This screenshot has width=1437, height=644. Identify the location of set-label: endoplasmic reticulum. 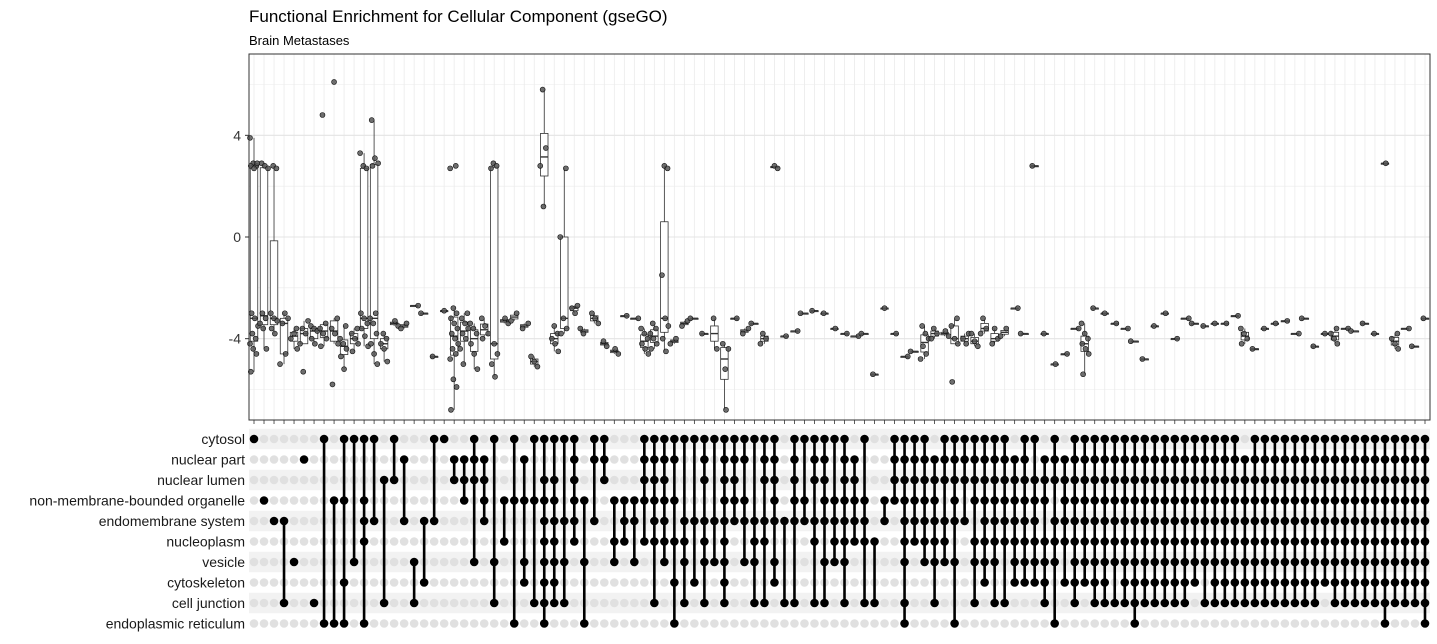
(175, 624).